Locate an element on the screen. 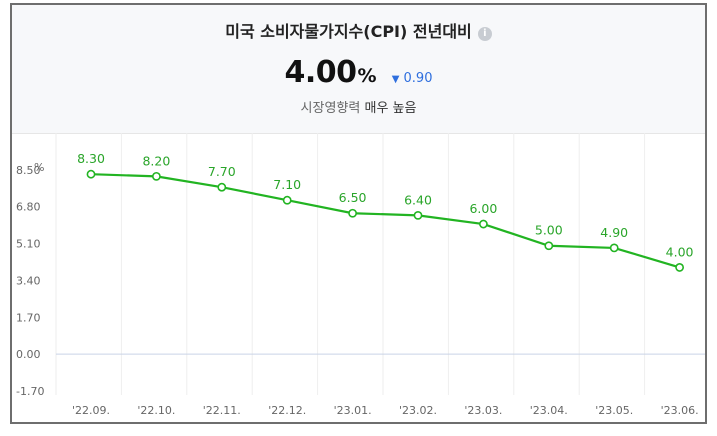 The height and width of the screenshot is (436, 717). y-axis: %8.50 6.80 5.10 3.40 1.70 0.00 -1.70 is located at coordinates (30, 279).